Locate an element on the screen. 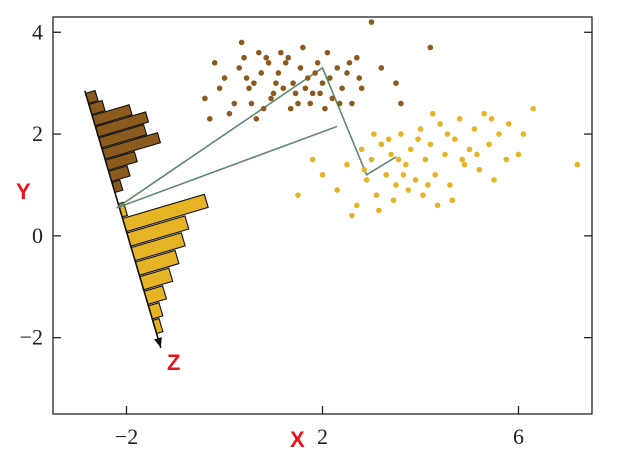 The height and width of the screenshot is (455, 621). x-axis-letter: X is located at coordinates (297, 439).